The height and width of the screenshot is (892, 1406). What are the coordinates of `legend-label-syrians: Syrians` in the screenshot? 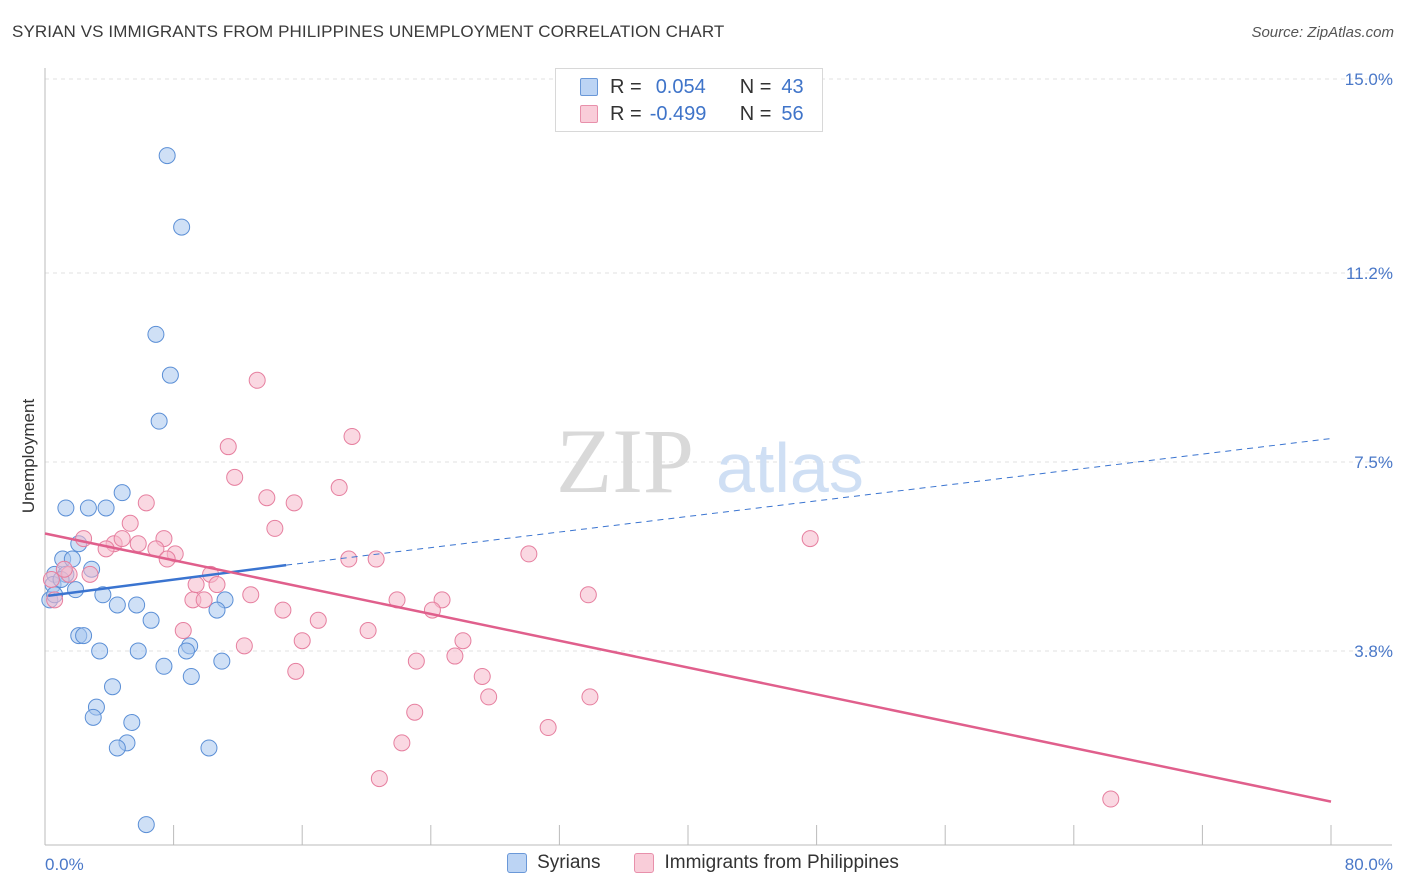 It's located at (569, 862).